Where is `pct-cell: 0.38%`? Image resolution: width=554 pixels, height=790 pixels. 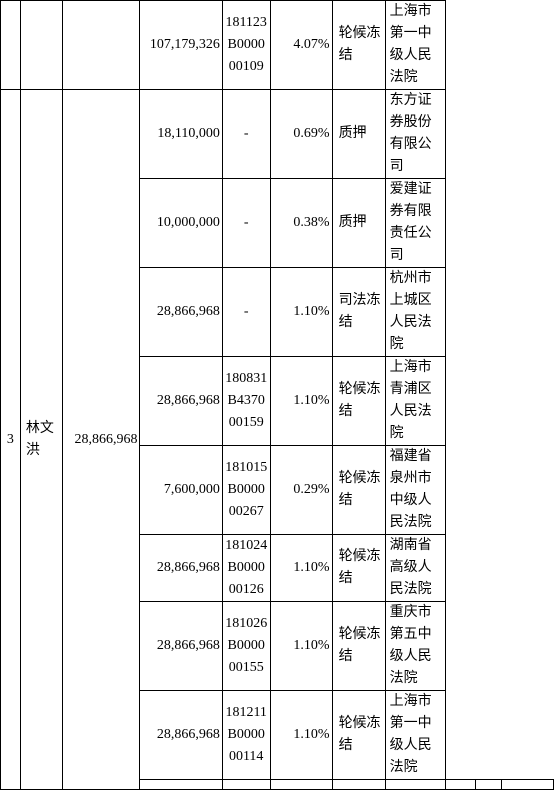 pct-cell: 0.38% is located at coordinates (301, 223).